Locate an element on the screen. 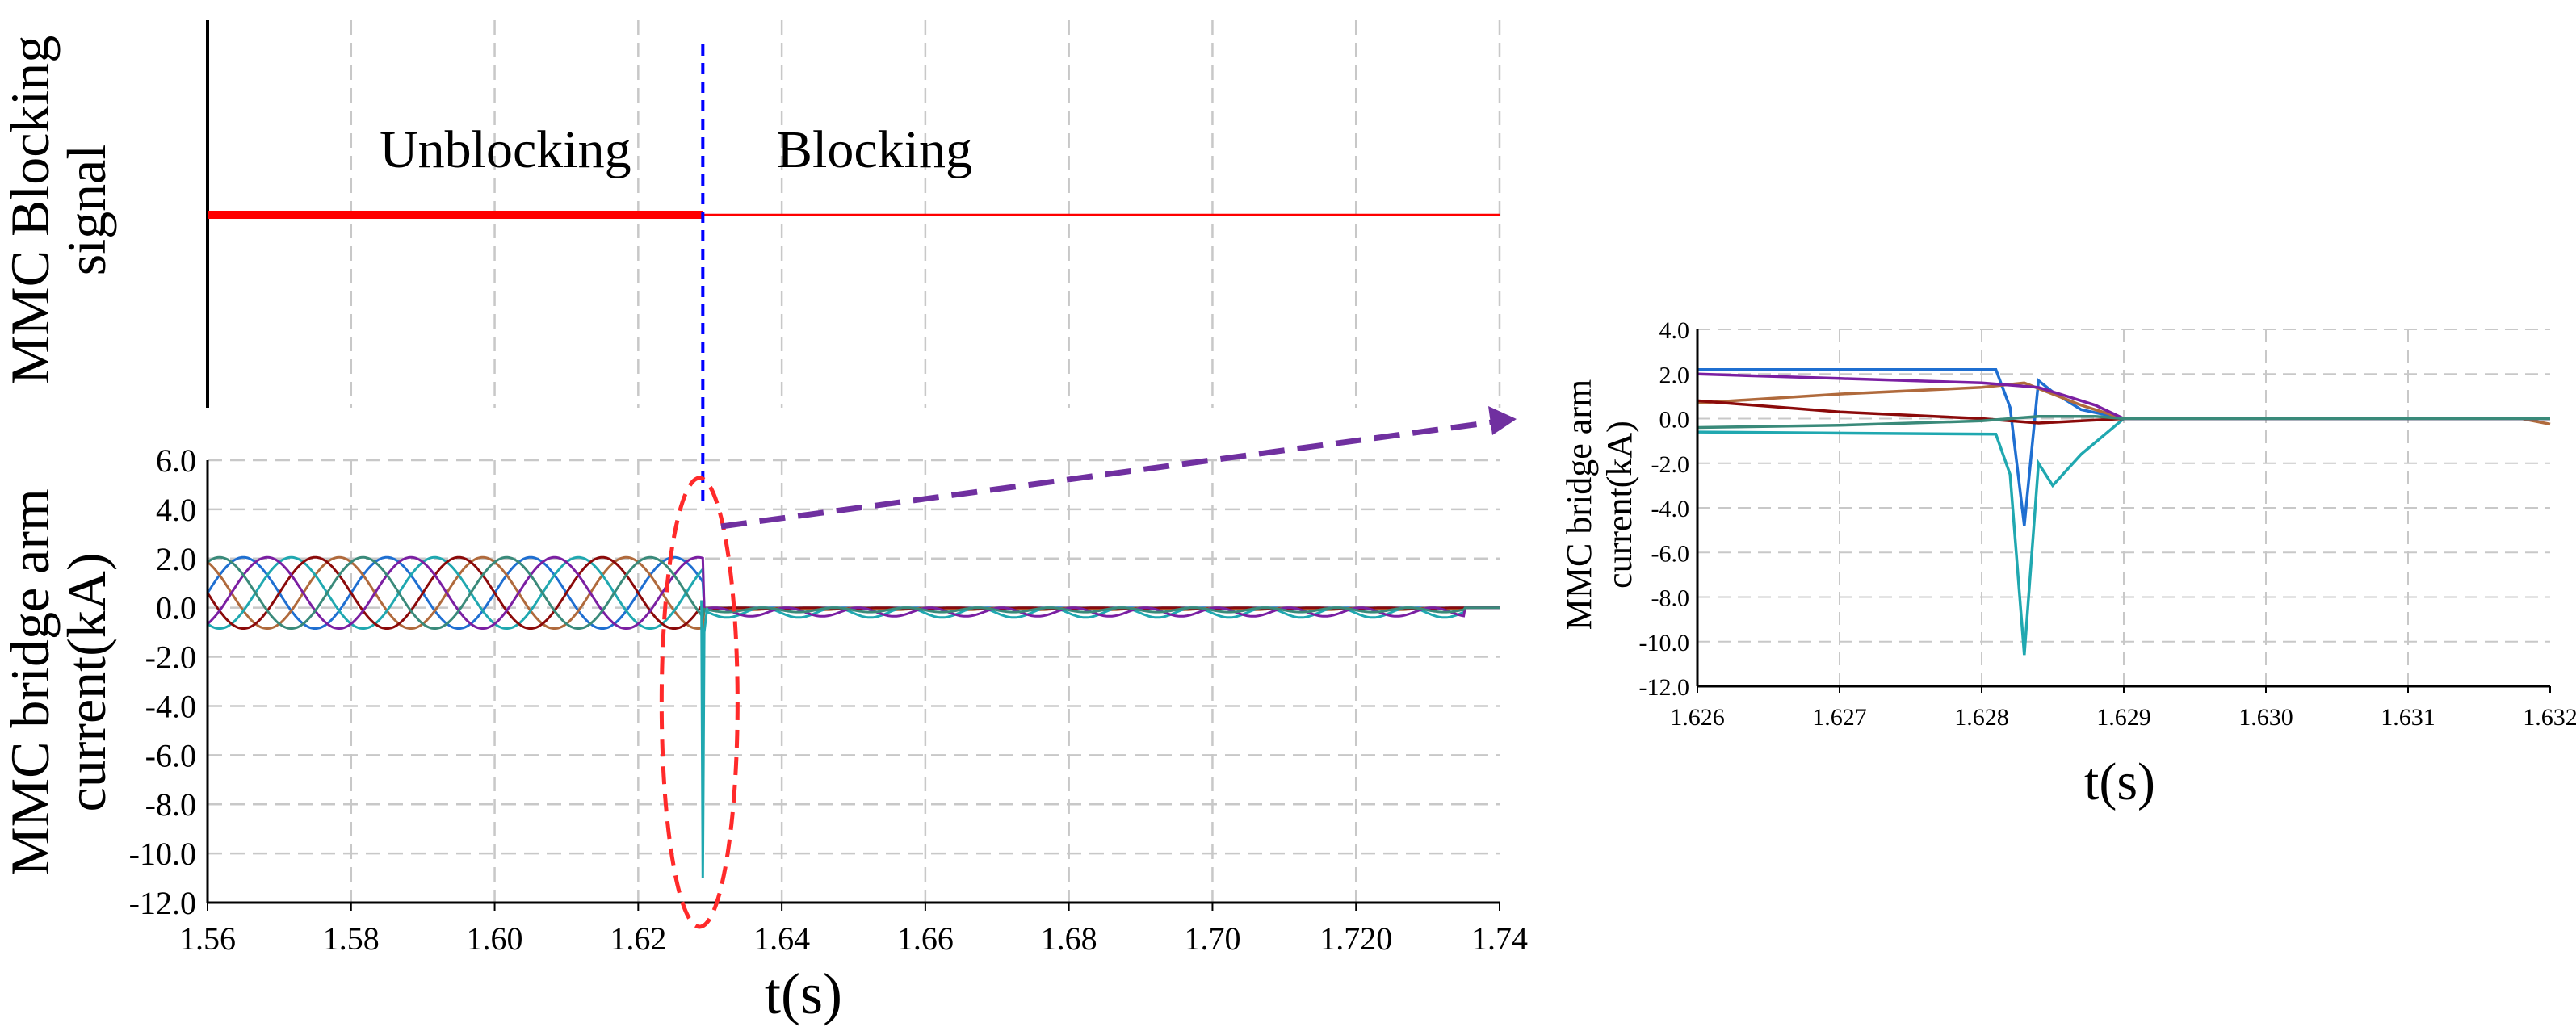  main-y-tick-label: -2.0 is located at coordinates (170, 657).